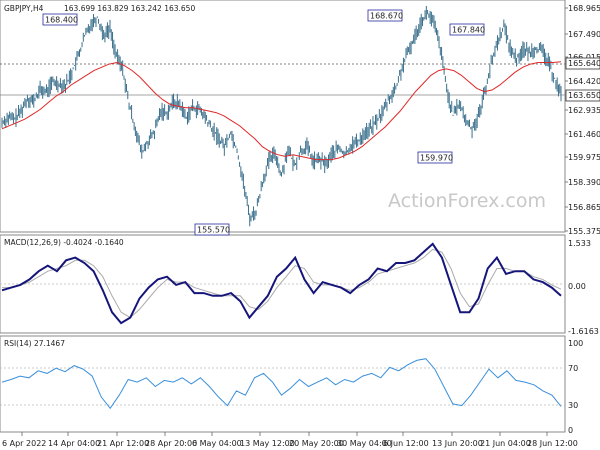 The width and height of the screenshot is (600, 450). I want to click on macd-tick-label: -1.6163, so click(583, 331).